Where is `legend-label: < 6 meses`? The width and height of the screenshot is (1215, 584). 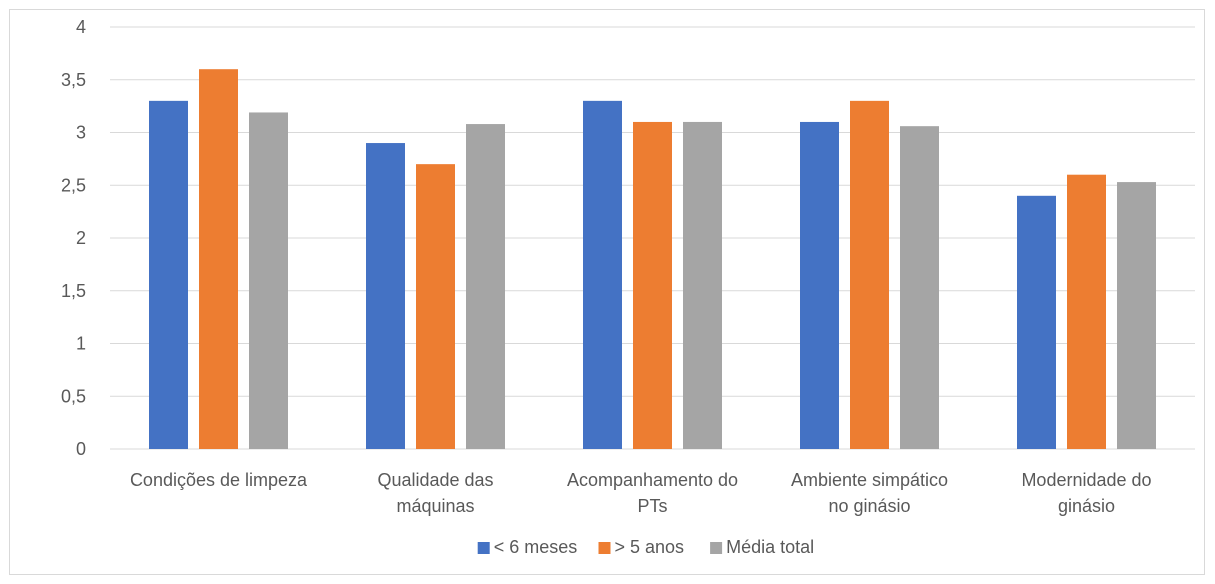
legend-label: < 6 meses is located at coordinates (536, 547).